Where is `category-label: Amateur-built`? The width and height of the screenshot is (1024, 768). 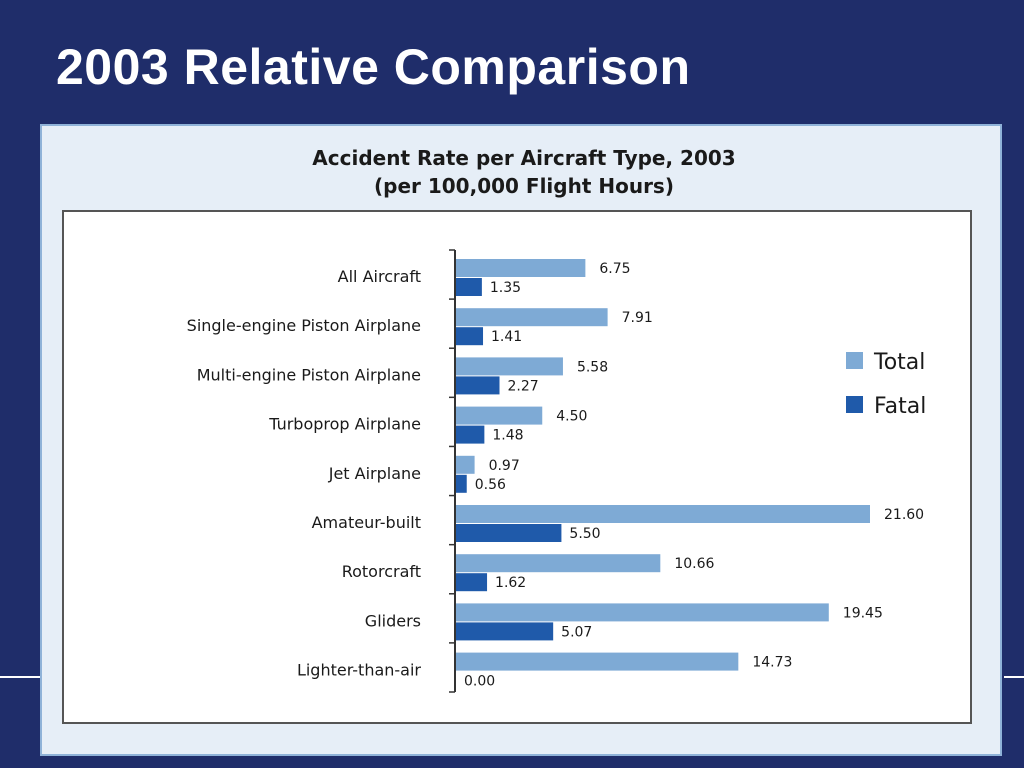 category-label: Amateur-built is located at coordinates (366, 522).